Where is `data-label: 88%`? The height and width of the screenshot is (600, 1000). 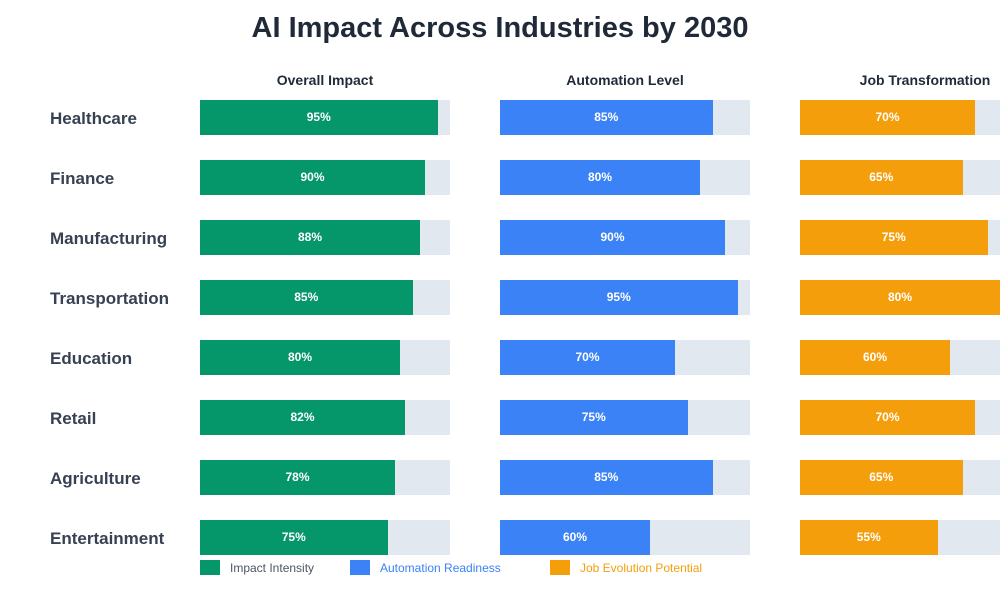 data-label: 88% is located at coordinates (310, 237).